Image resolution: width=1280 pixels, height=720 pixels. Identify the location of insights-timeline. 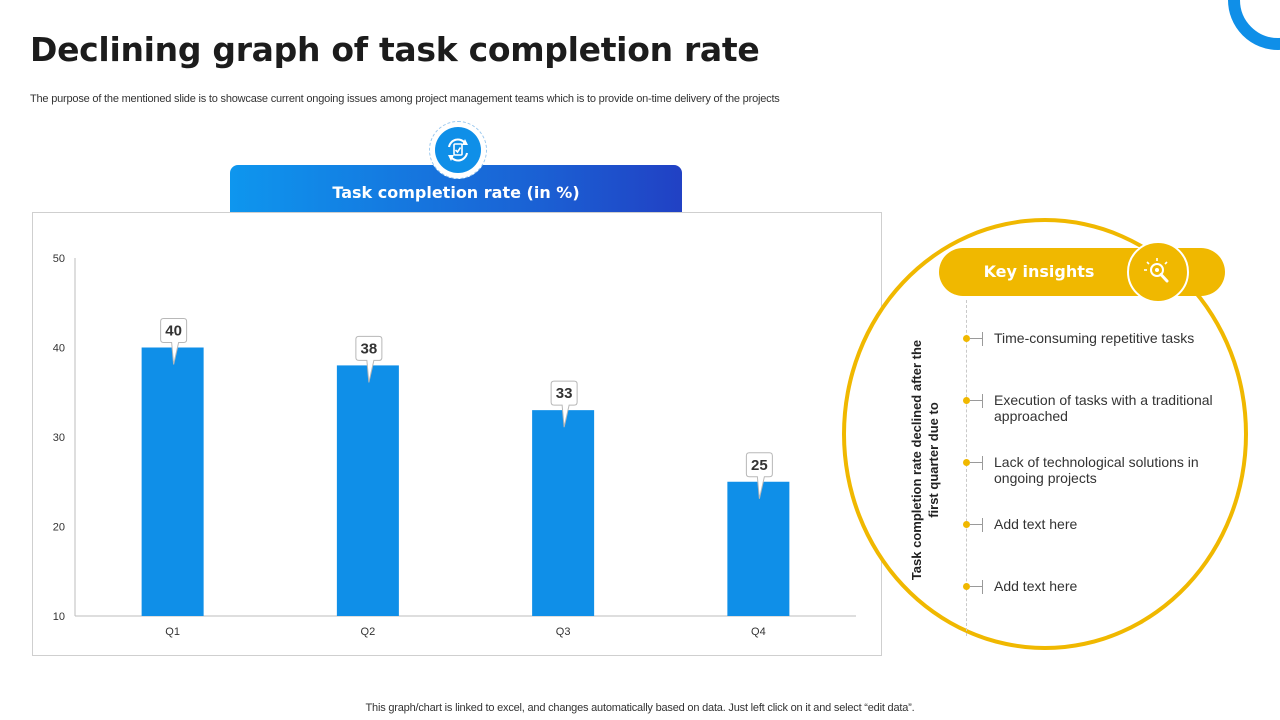
(966, 468).